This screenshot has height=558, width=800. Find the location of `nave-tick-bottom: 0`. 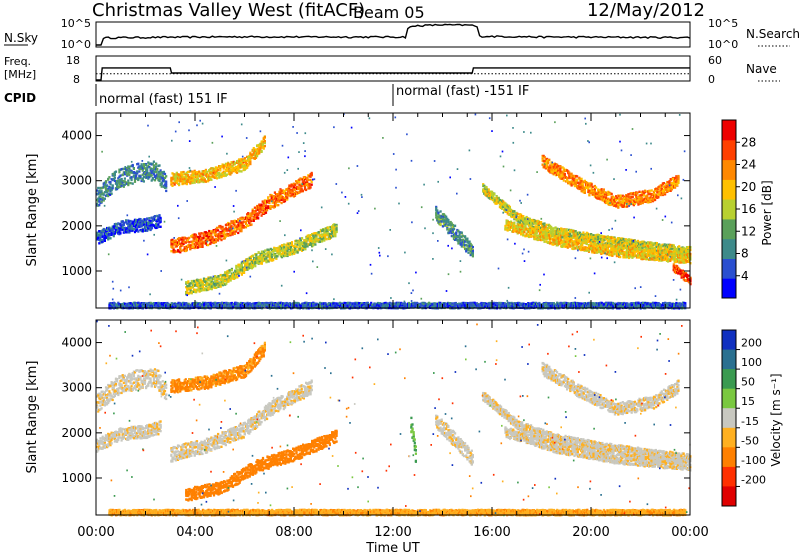

nave-tick-bottom: 0 is located at coordinates (711, 79).